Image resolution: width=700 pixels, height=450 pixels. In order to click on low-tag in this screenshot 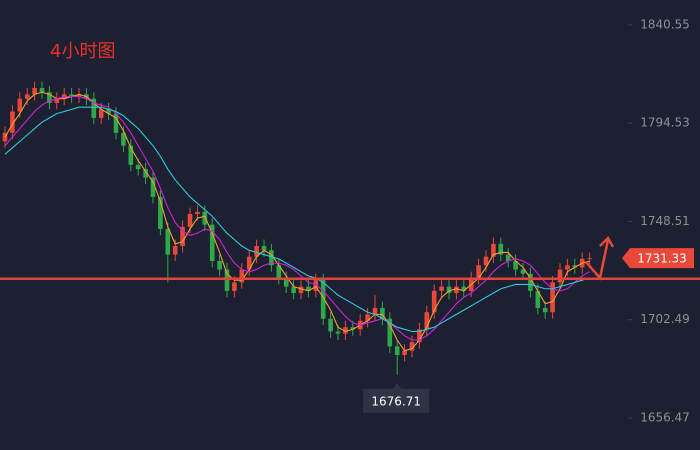, I will do `click(396, 397)`.